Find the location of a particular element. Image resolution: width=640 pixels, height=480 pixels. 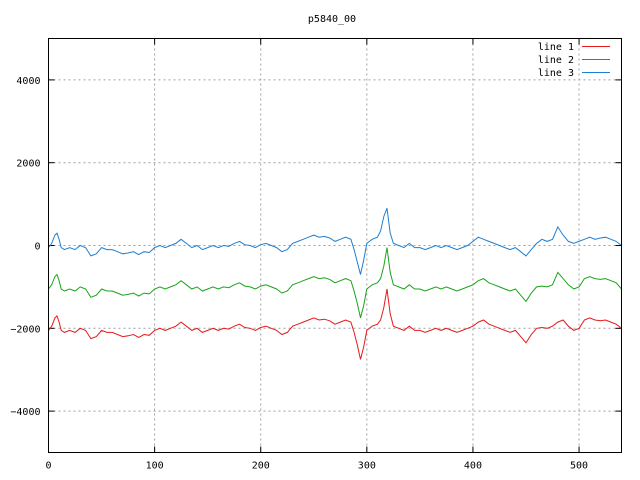

legend: line 1 line 2 line 3 is located at coordinates (574, 60).